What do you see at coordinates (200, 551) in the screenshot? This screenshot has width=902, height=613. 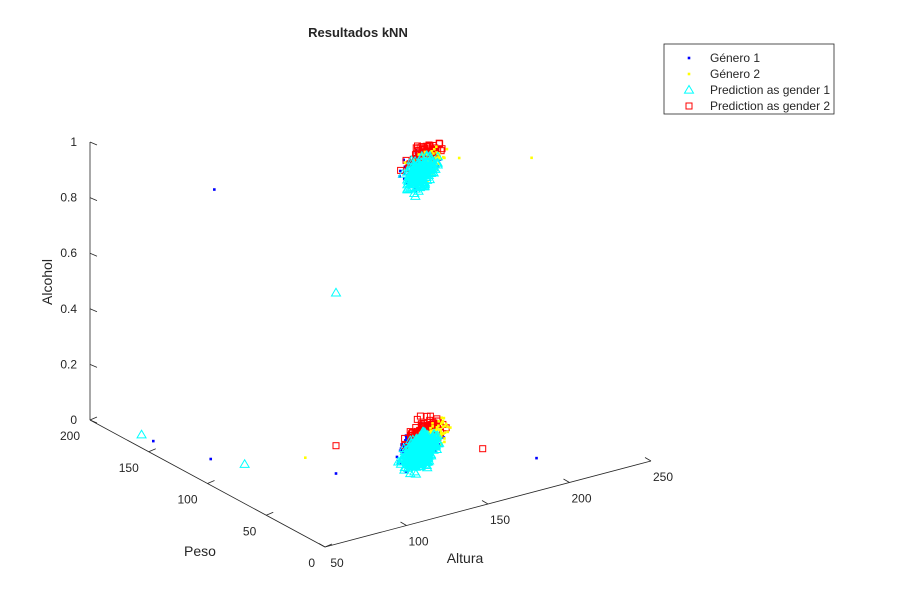 I see `y-axis-label: Peso` at bounding box center [200, 551].